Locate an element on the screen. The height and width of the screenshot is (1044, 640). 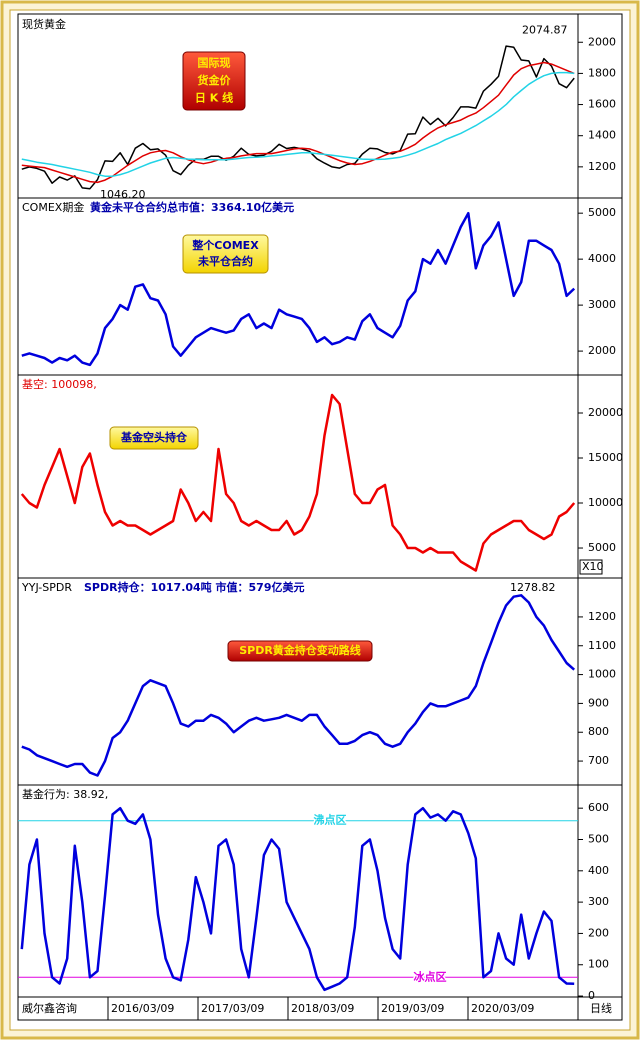
low-label: 1046.20 is located at coordinates (123, 194).